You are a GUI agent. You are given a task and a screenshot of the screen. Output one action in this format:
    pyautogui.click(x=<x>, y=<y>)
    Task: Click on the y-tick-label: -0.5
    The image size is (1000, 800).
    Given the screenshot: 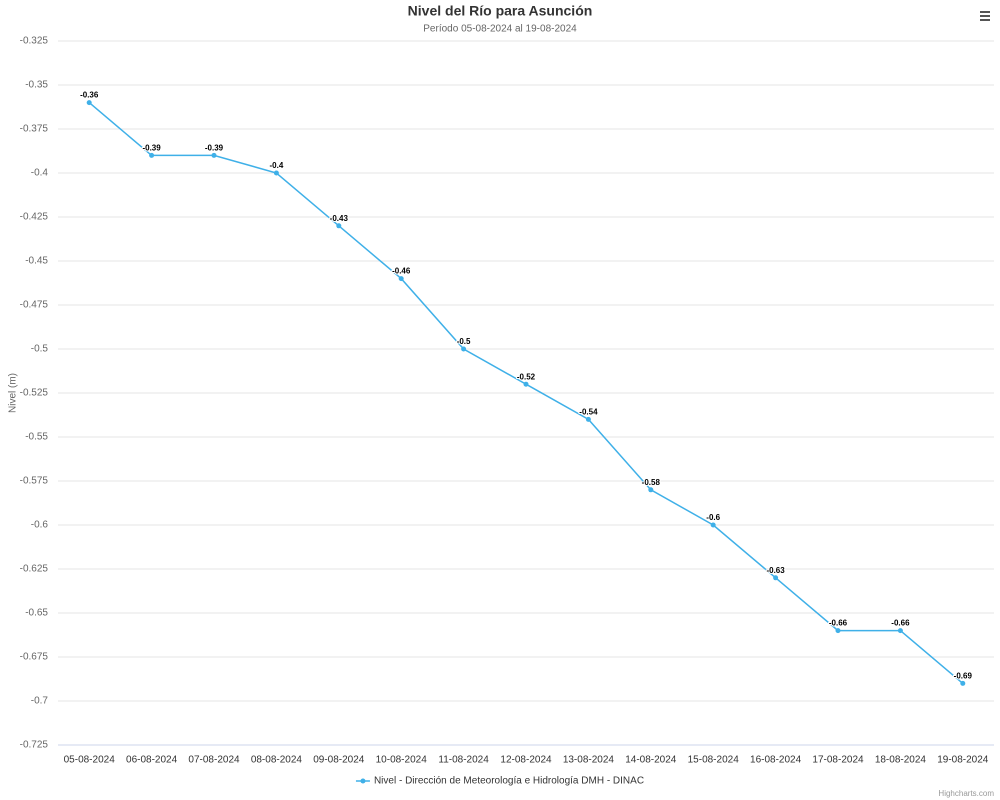 What is the action you would take?
    pyautogui.click(x=40, y=349)
    